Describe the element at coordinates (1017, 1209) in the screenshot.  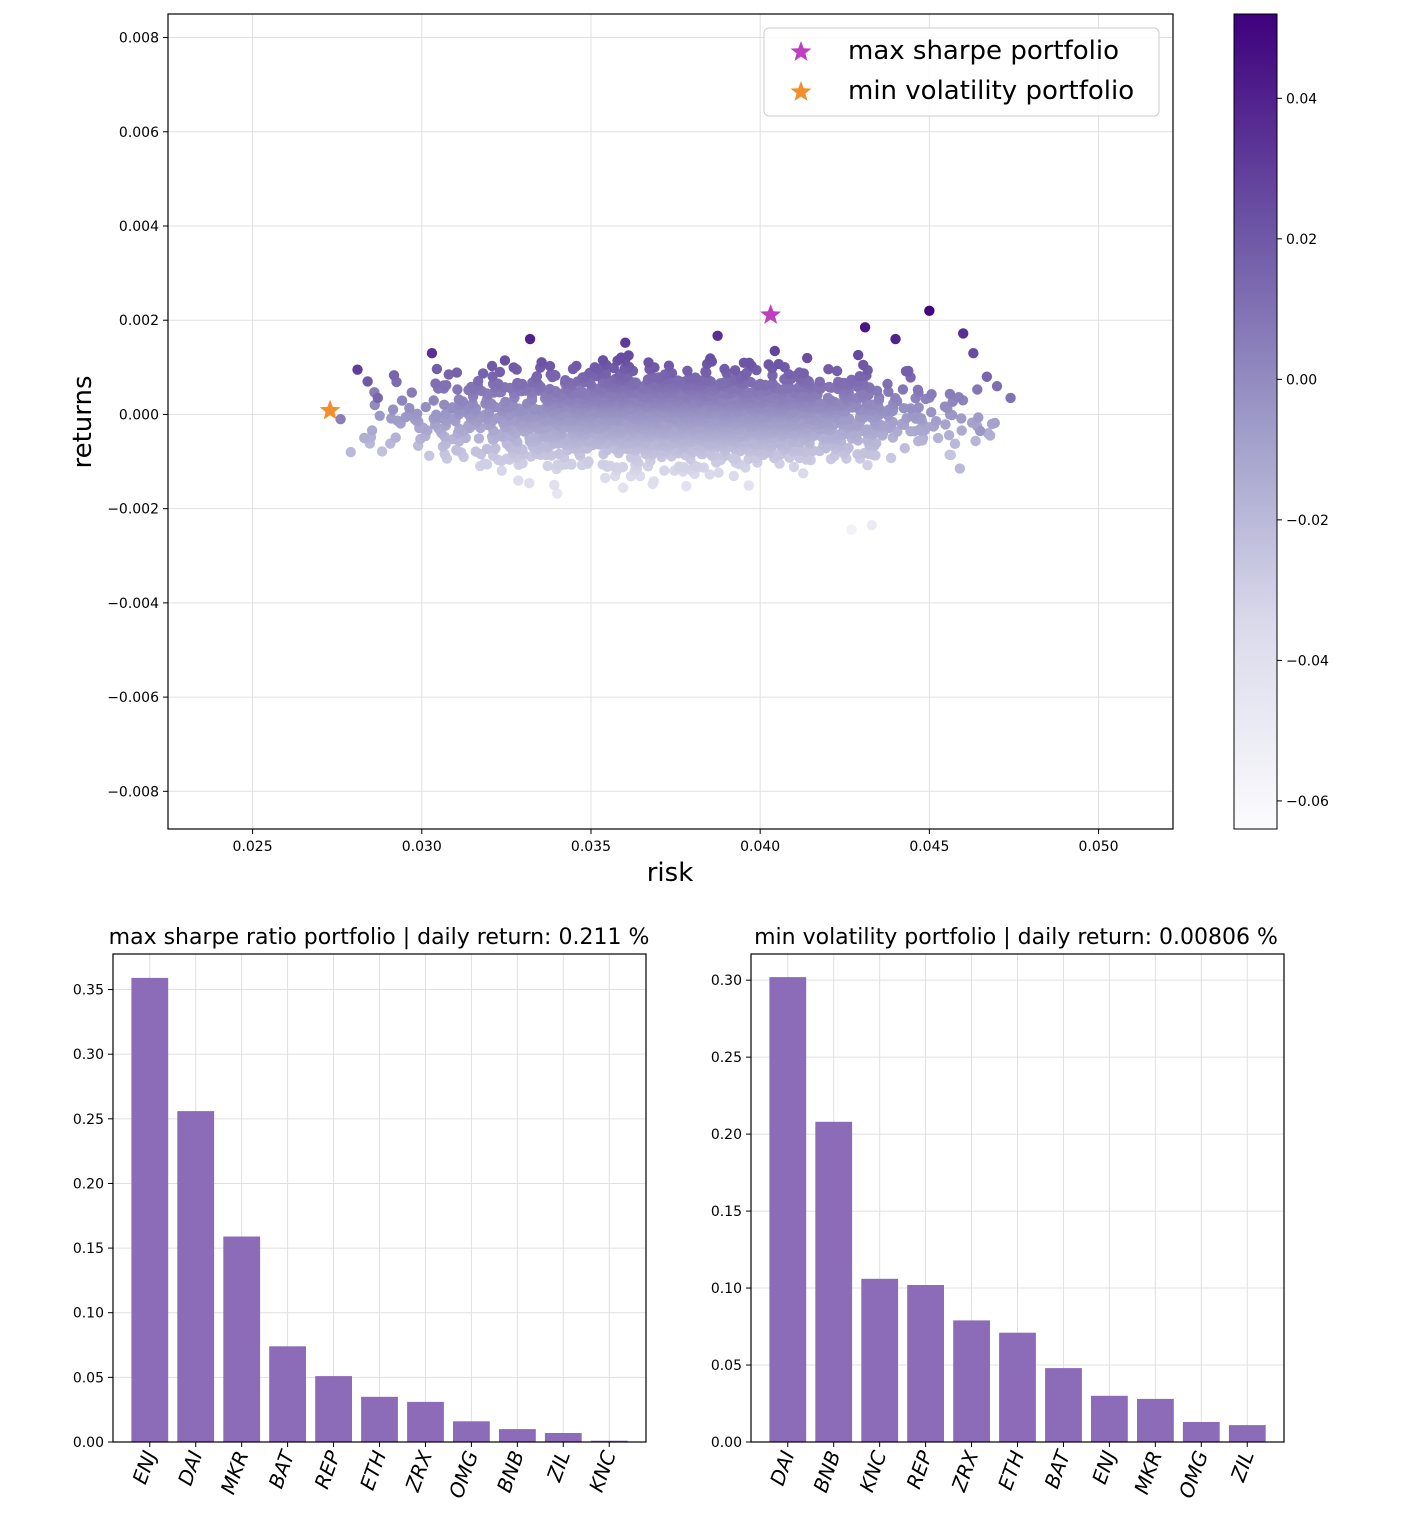
I see `bar2-bars` at that location.